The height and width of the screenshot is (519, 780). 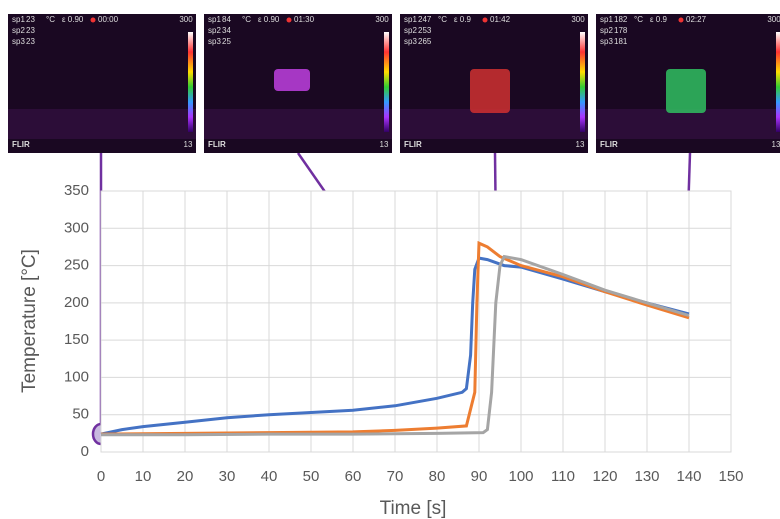 I want to click on spot-value: 247, so click(x=425, y=19).